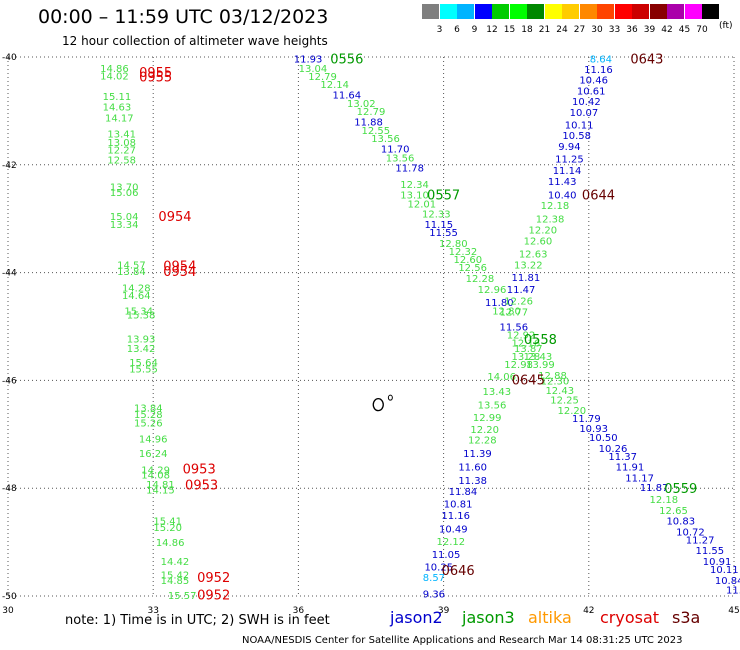  Describe the element at coordinates (702, 30) in the screenshot. I see `colorbar-label: 70` at that location.